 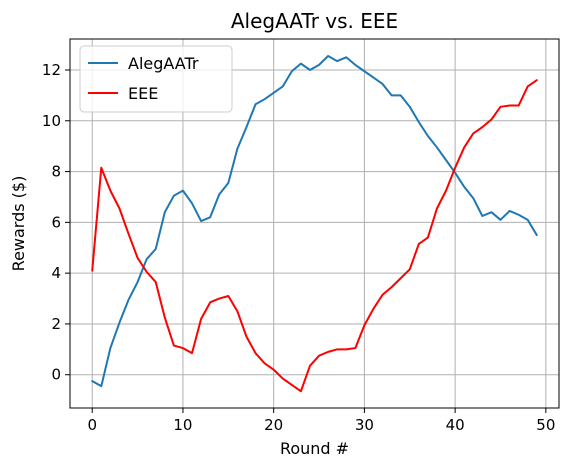 I want to click on legend: AlegAATr EEE, so click(x=156, y=79).